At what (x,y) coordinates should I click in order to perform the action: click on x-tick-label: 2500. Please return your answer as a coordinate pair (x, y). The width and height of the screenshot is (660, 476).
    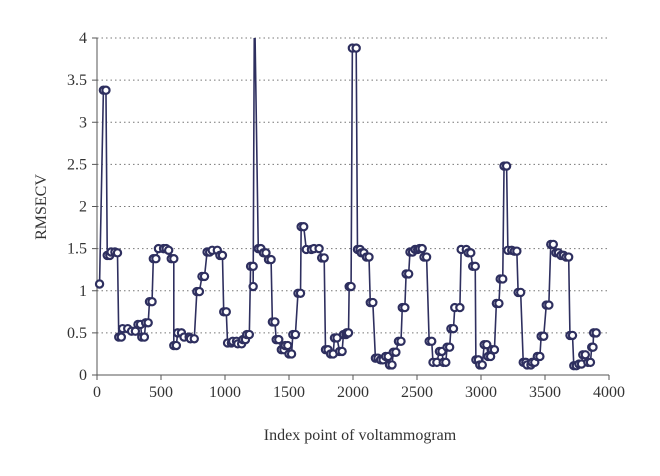
    Looking at the image, I should click on (417, 392).